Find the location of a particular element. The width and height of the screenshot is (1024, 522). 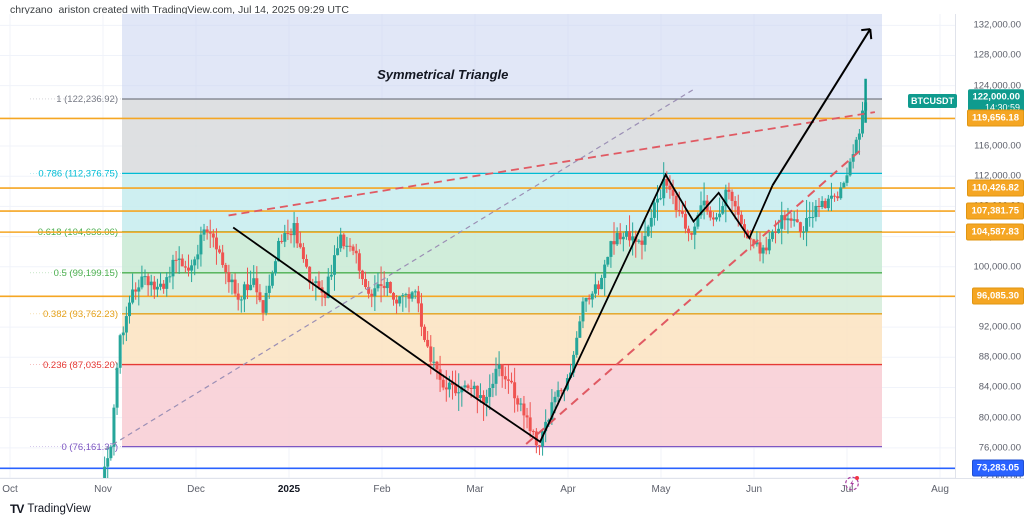

price-axis-tick: 76,000.00 is located at coordinates (999, 448).